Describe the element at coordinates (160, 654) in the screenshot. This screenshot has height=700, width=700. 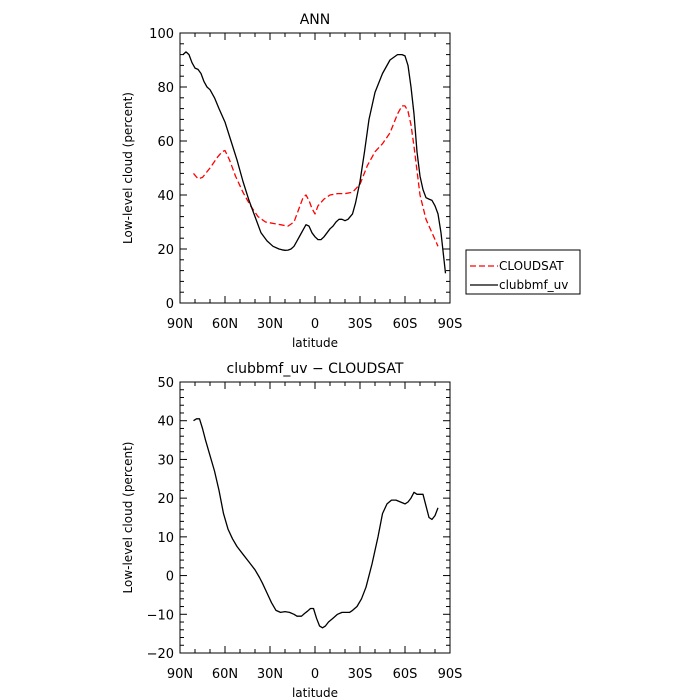
I see `y-tick-label: −20` at that location.